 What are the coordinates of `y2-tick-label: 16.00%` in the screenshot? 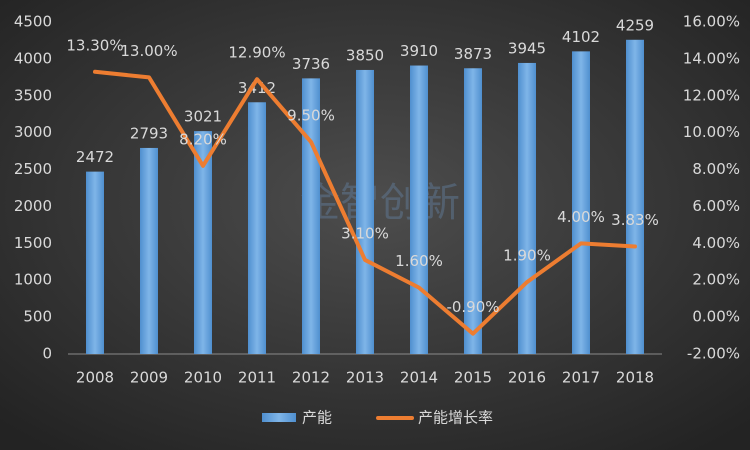 It's located at (711, 22).